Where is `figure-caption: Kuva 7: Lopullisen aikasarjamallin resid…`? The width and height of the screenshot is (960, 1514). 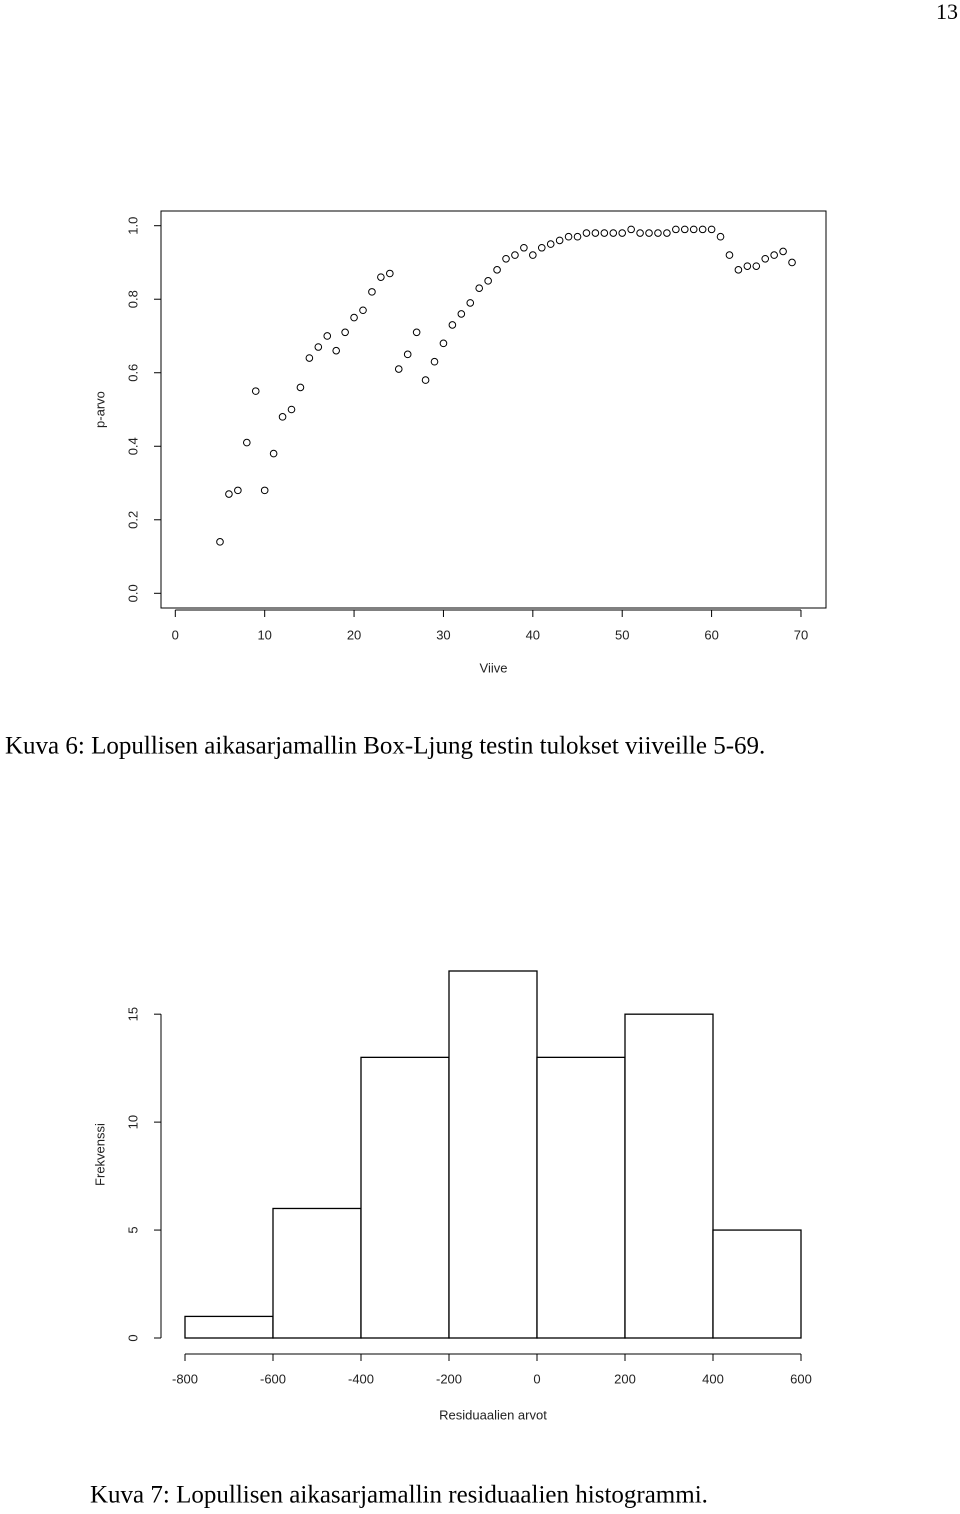 figure-caption: Kuva 7: Lopullisen aikasarjamallin resid… is located at coordinates (399, 1495).